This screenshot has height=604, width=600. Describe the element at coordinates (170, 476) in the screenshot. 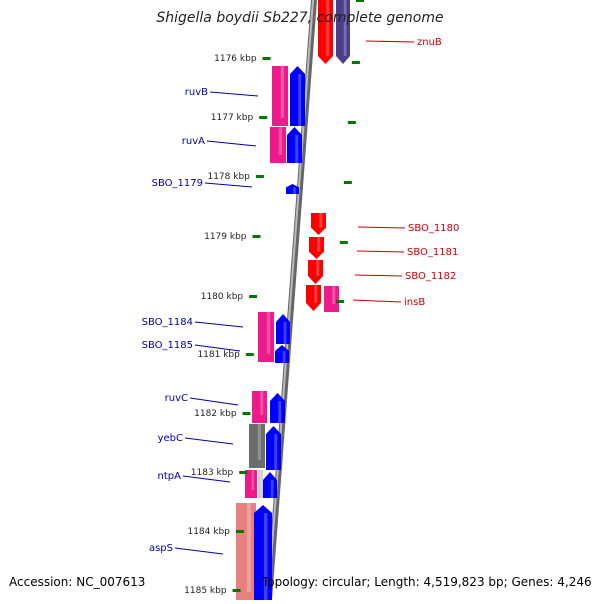

I see `gene-label: ntpA` at that location.